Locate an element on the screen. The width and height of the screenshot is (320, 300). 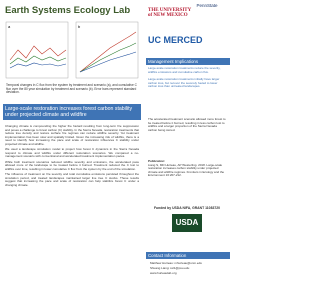
logo: THE UNIVERSITY of NEW MEXICO is located at coordinates (170, 13).